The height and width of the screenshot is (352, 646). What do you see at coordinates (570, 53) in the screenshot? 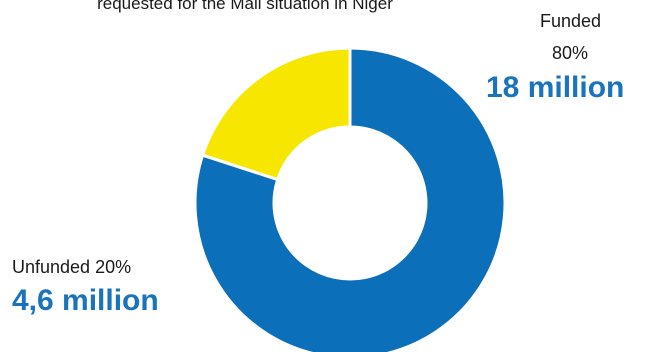
I see `funded-percent: 80%` at bounding box center [570, 53].